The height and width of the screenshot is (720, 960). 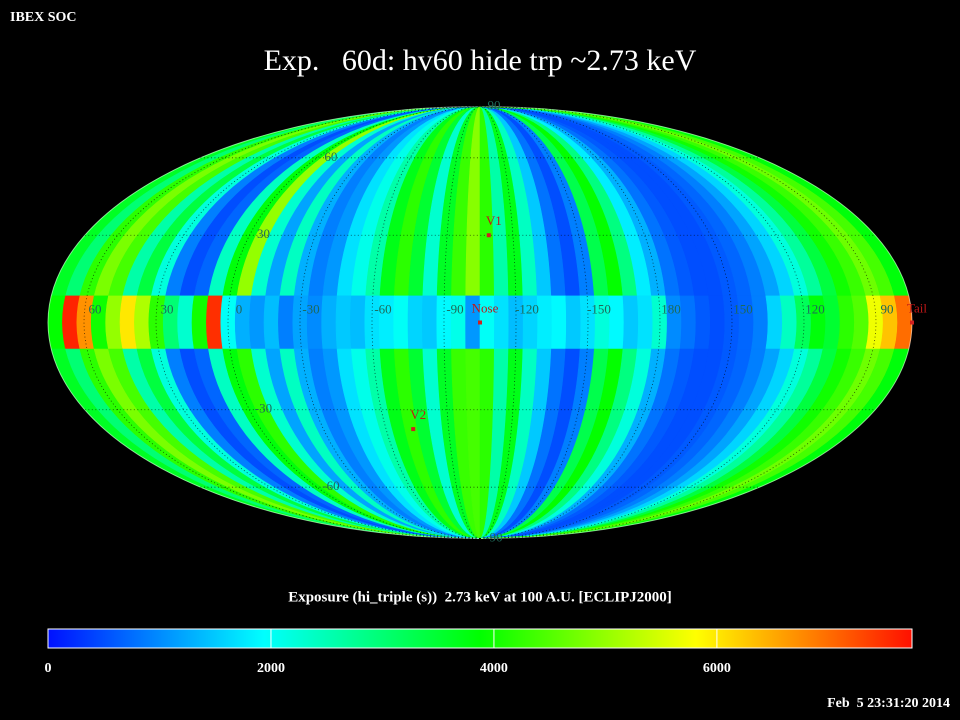 I want to click on lat-tick-label: -60, so click(x=330, y=485).